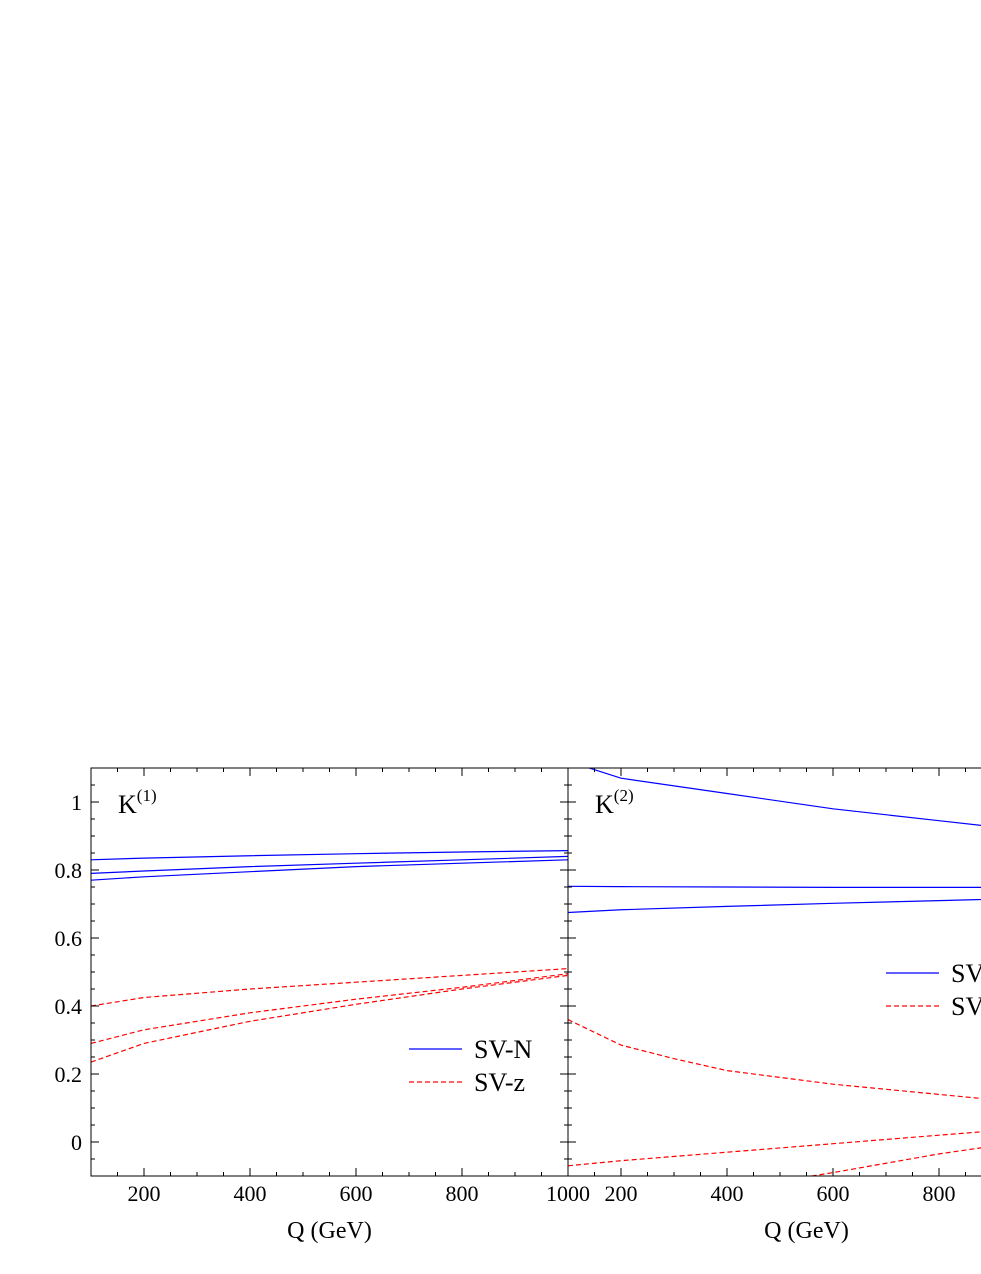 This screenshot has height=1274, width=981. Describe the element at coordinates (76, 802) in the screenshot. I see `y-tick-label: 1` at that location.